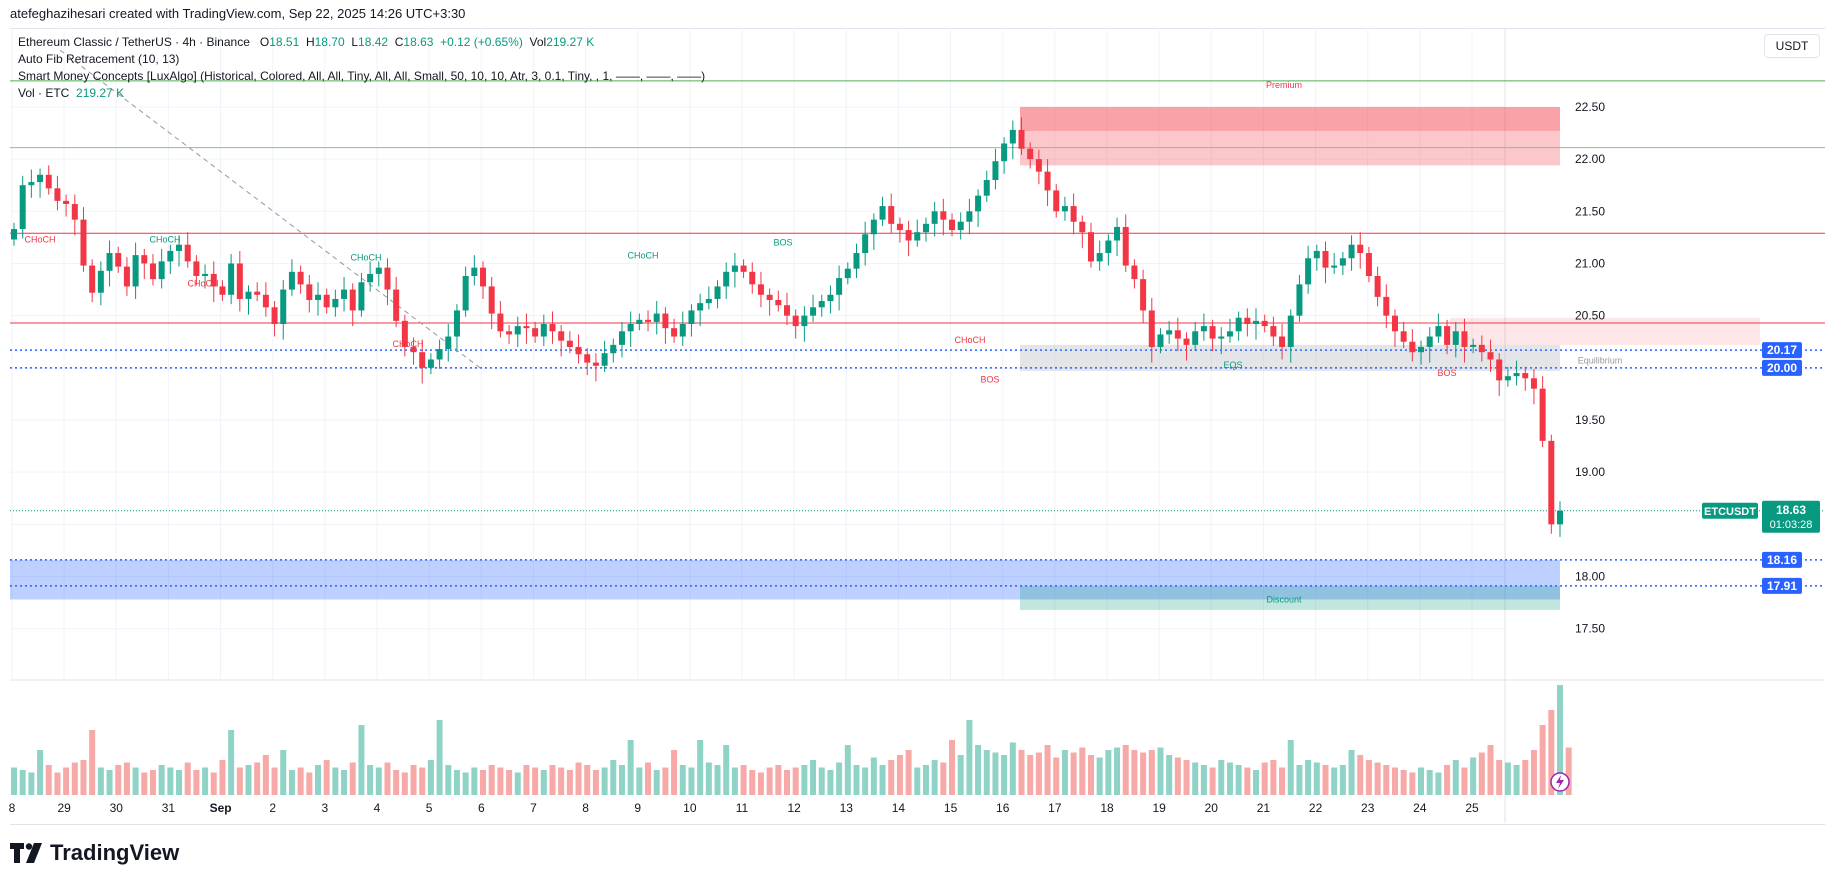 The height and width of the screenshot is (883, 1835). Describe the element at coordinates (1159, 808) in the screenshot. I see `time-axis-label: 19` at that location.